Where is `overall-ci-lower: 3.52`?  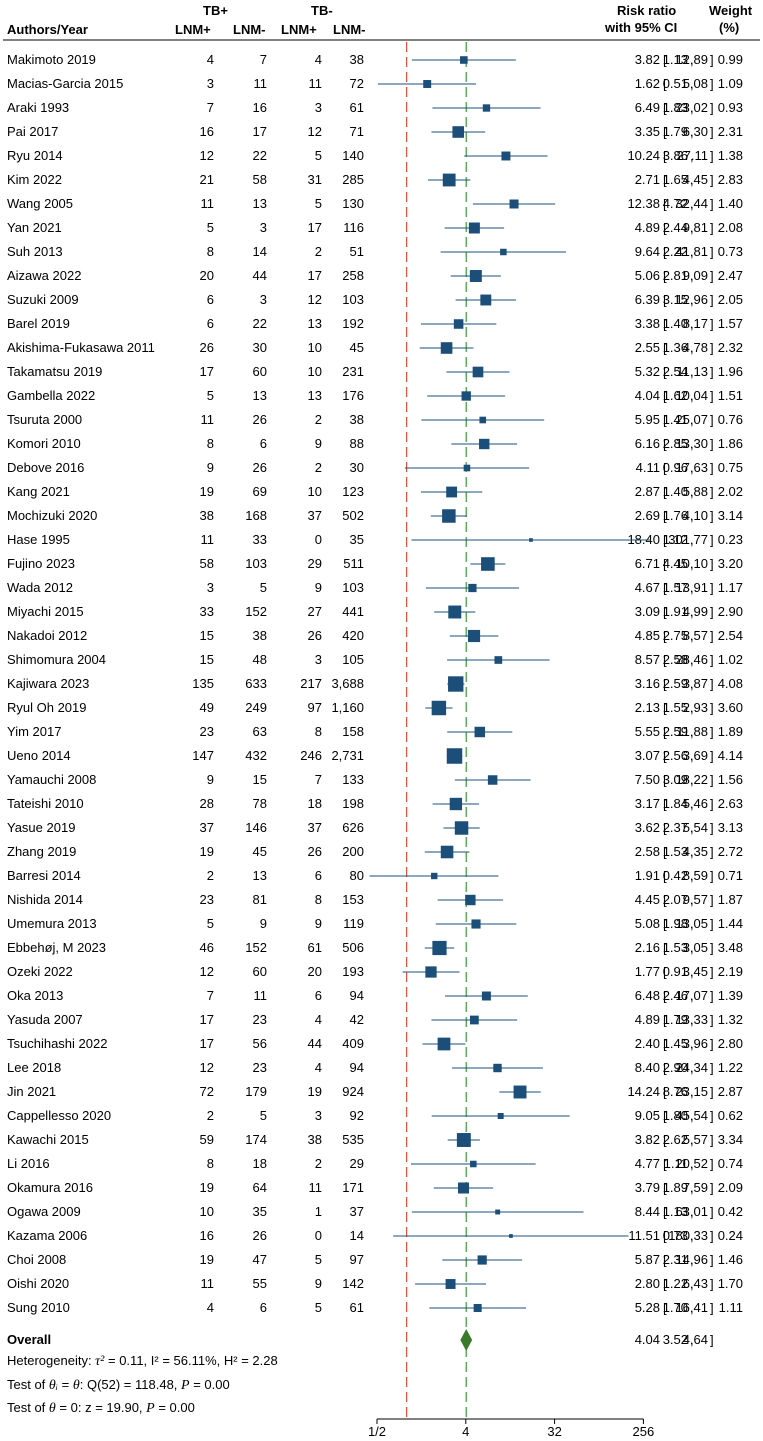 overall-ci-lower: 3.52 is located at coordinates (675, 1339).